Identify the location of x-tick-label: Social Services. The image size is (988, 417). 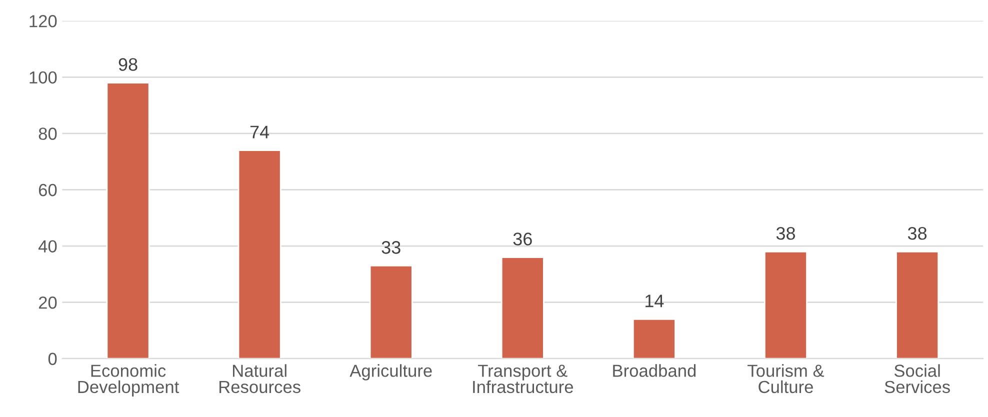
(917, 379).